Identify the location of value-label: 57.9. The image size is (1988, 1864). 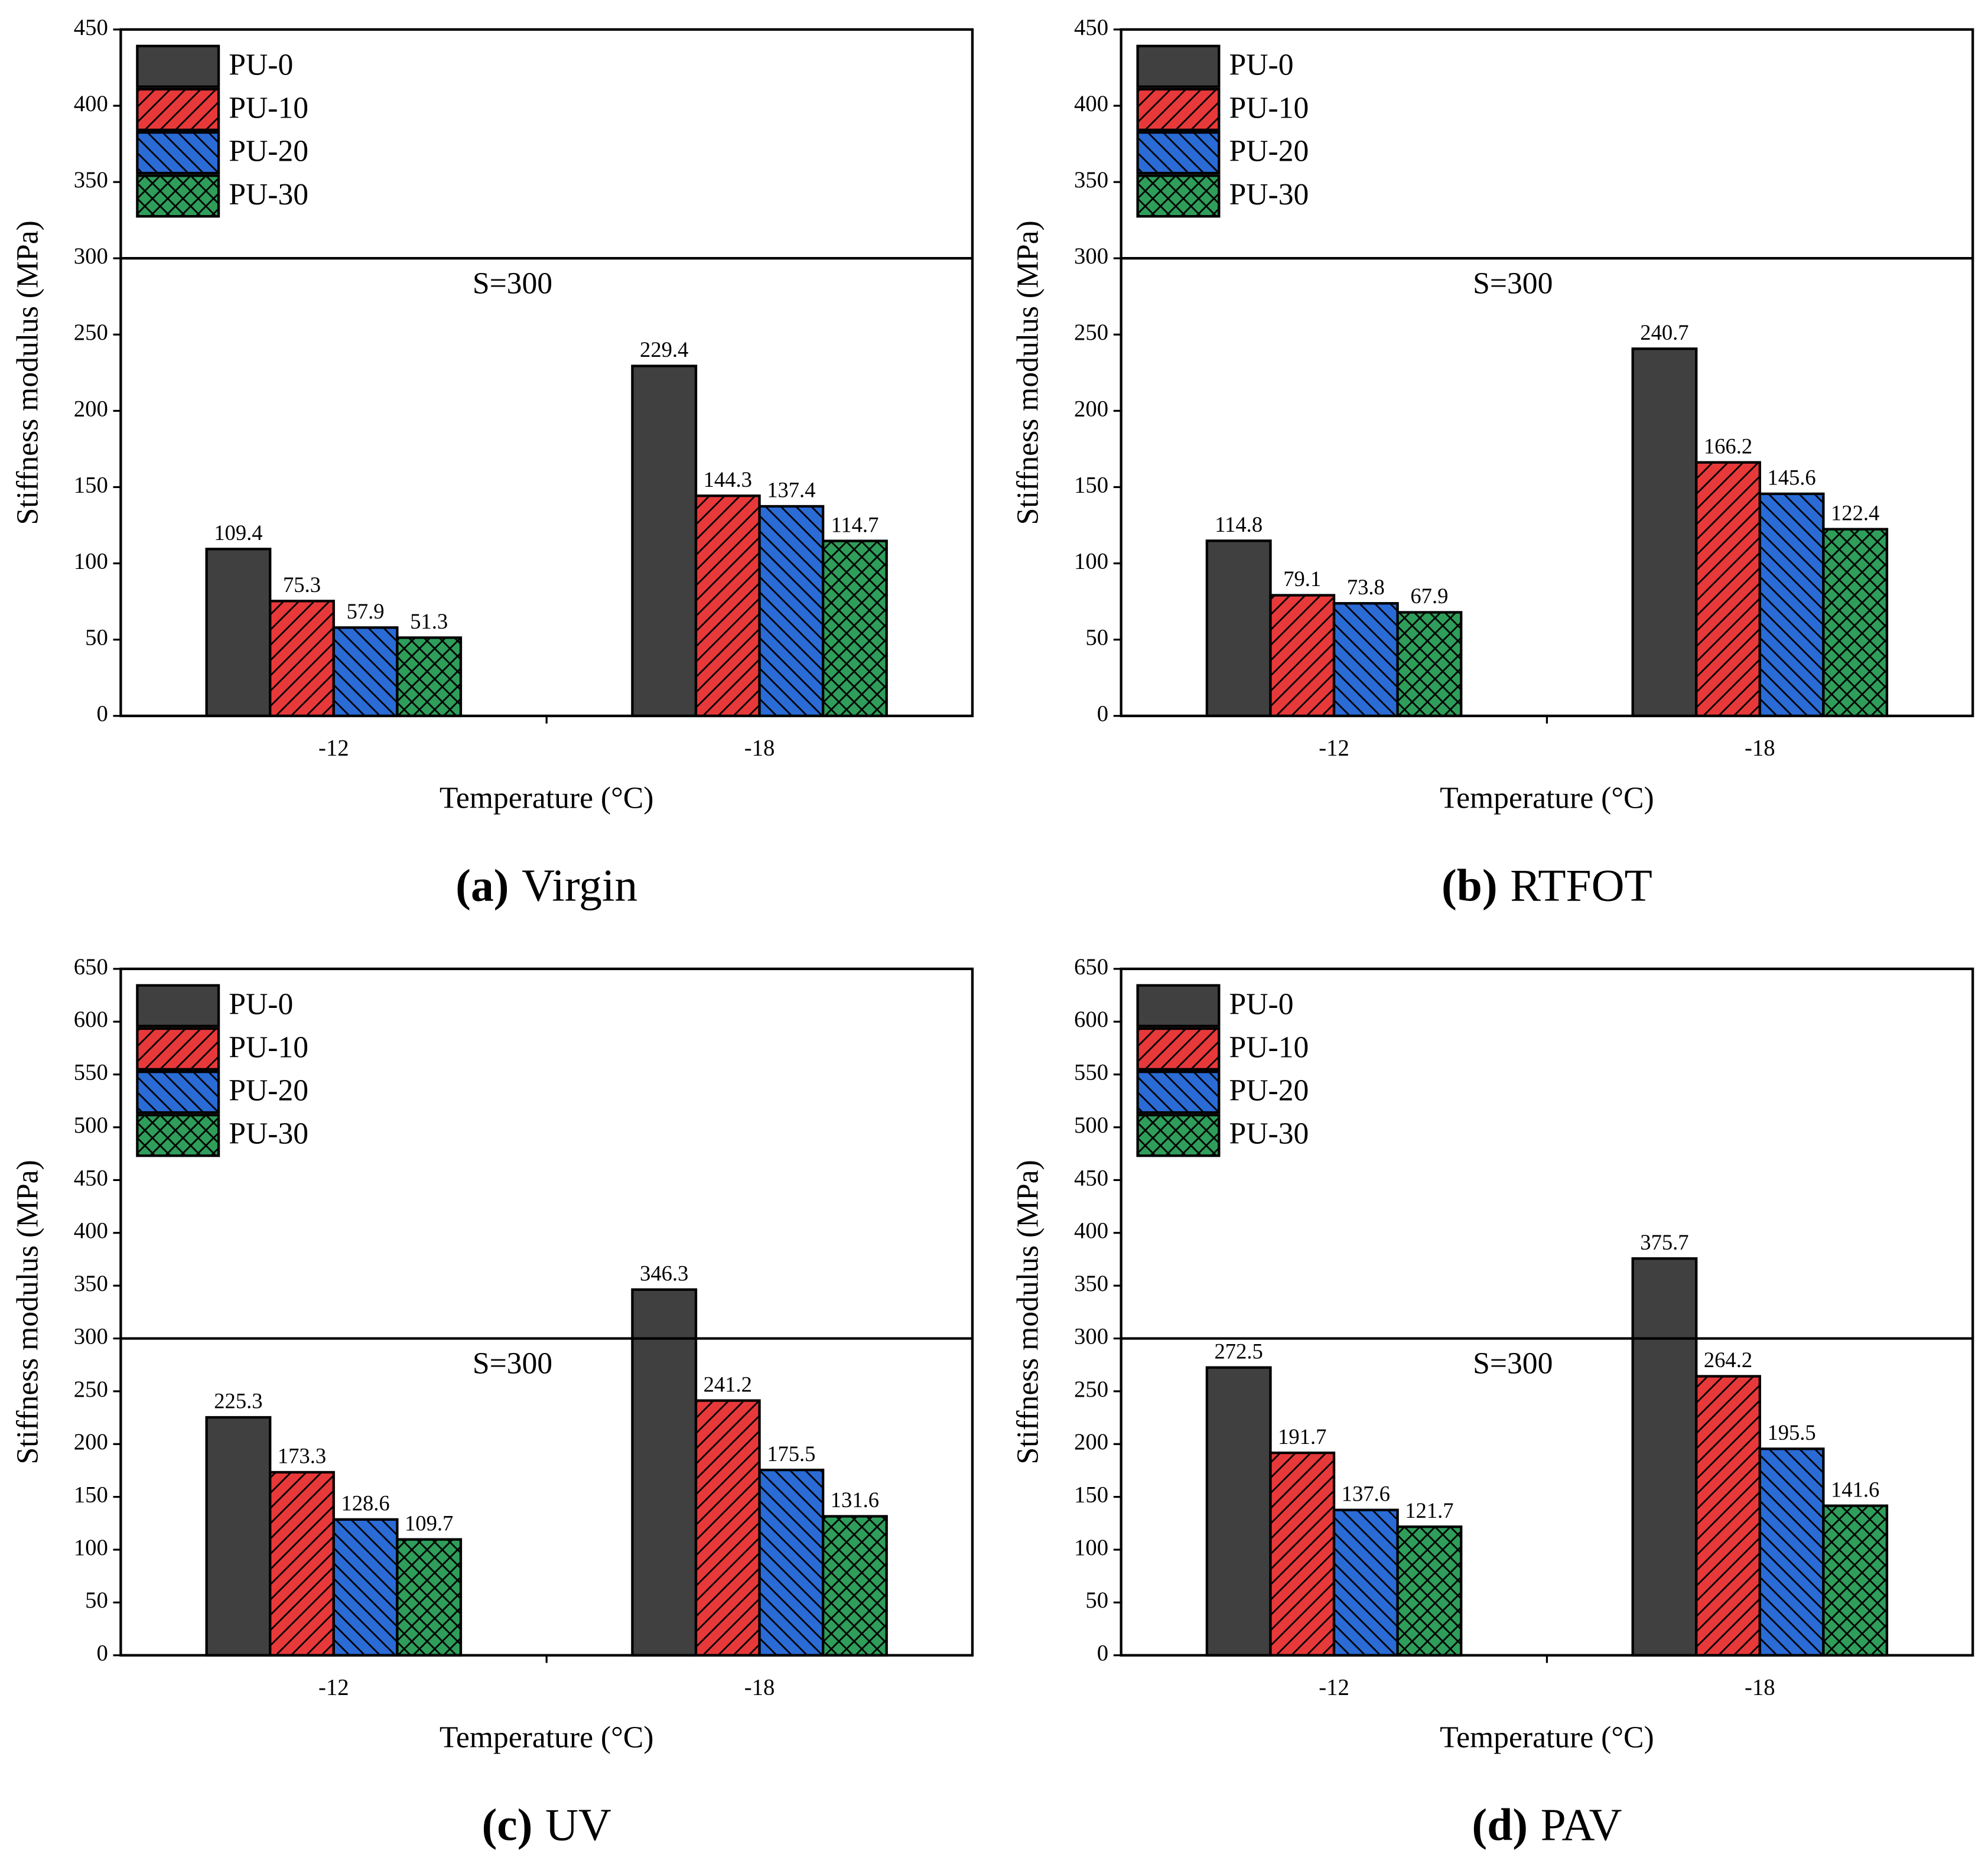
(366, 611).